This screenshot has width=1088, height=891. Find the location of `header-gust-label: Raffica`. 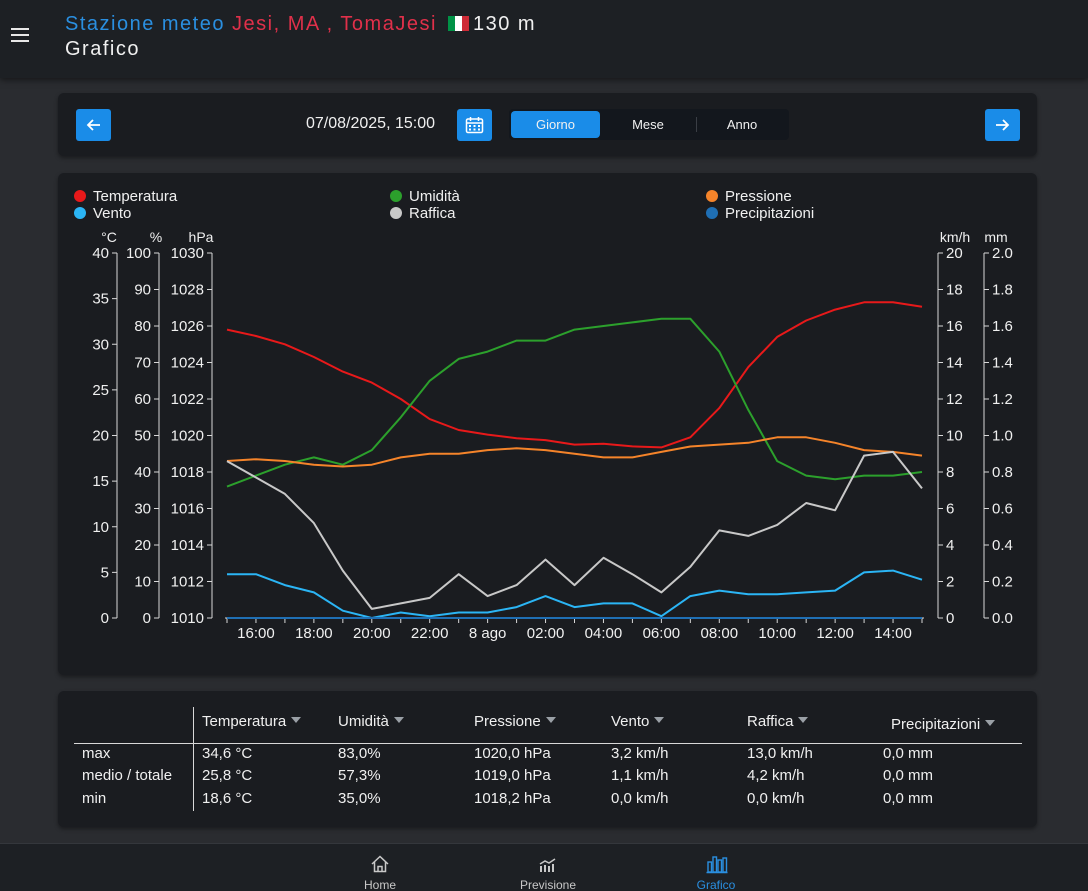

header-gust-label: Raffica is located at coordinates (770, 721).